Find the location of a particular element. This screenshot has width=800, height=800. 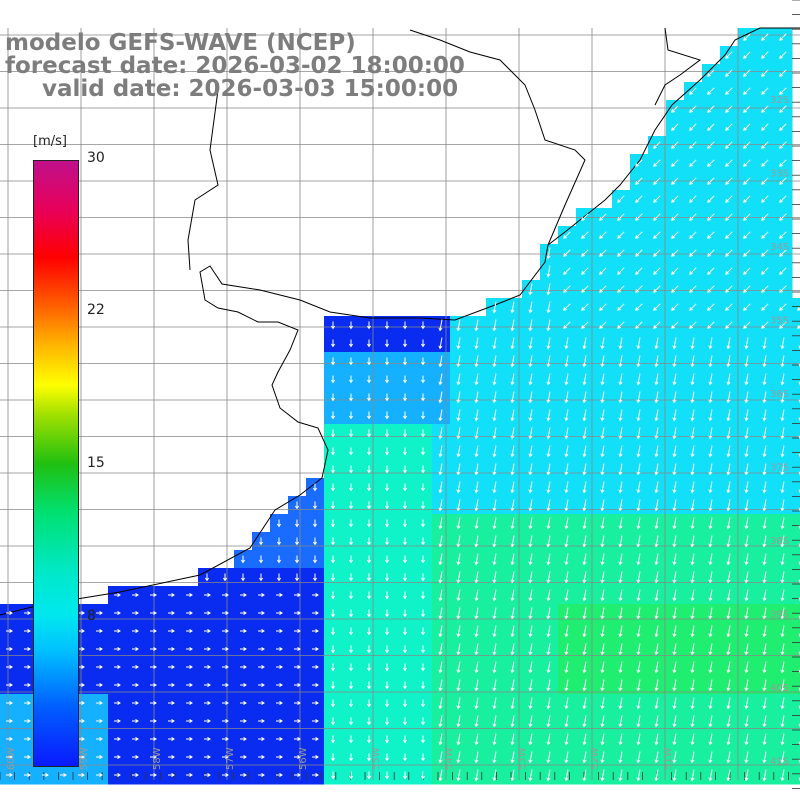

wind-speed-cell is located at coordinates (796, 325).